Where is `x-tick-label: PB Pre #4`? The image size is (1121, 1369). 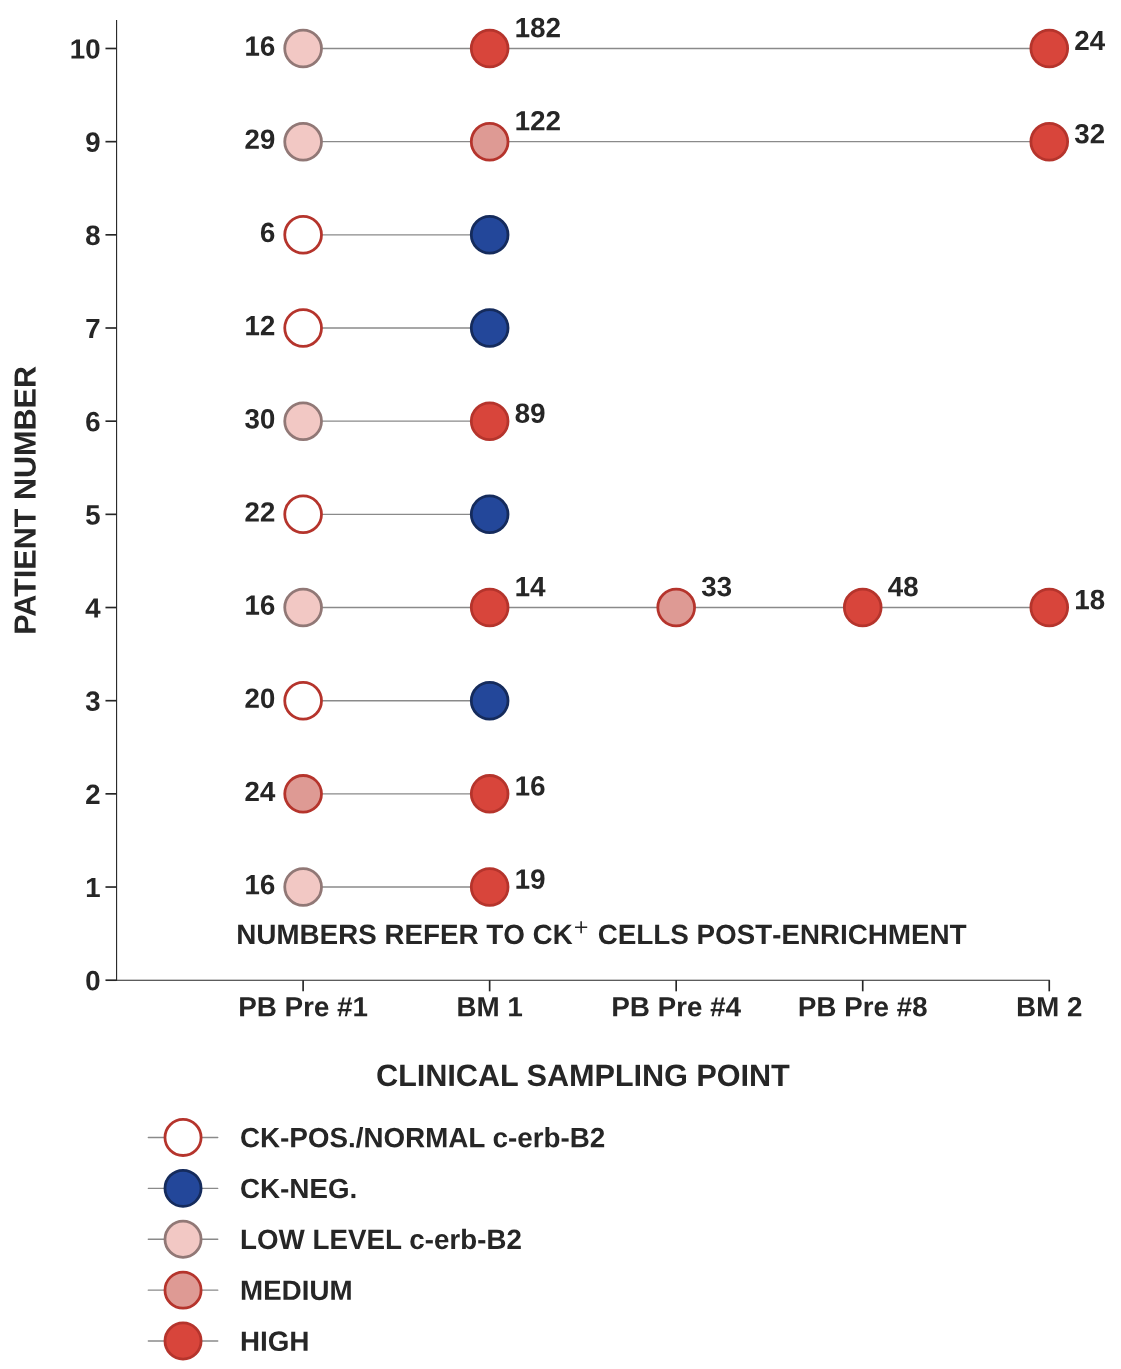
x-tick-label: PB Pre #4 is located at coordinates (677, 1007).